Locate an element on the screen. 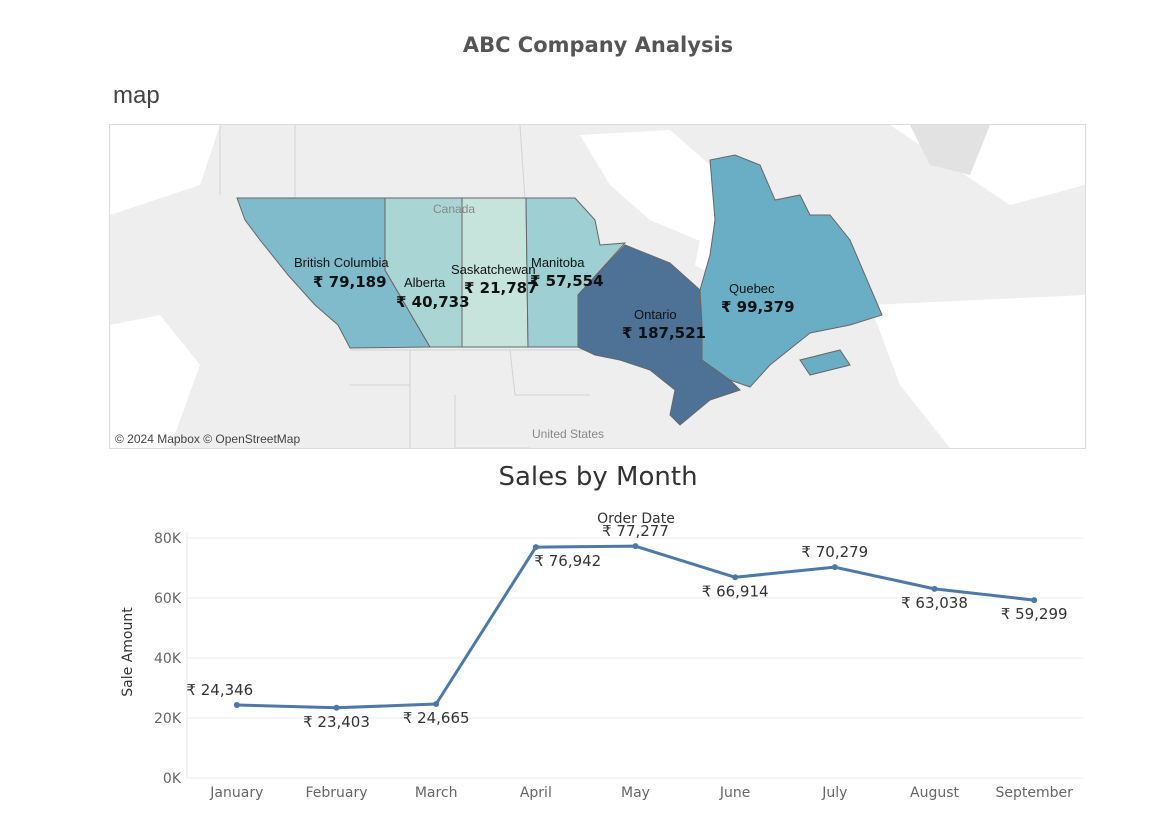 This screenshot has height=833, width=1151. x-tick-label: January is located at coordinates (236, 793).